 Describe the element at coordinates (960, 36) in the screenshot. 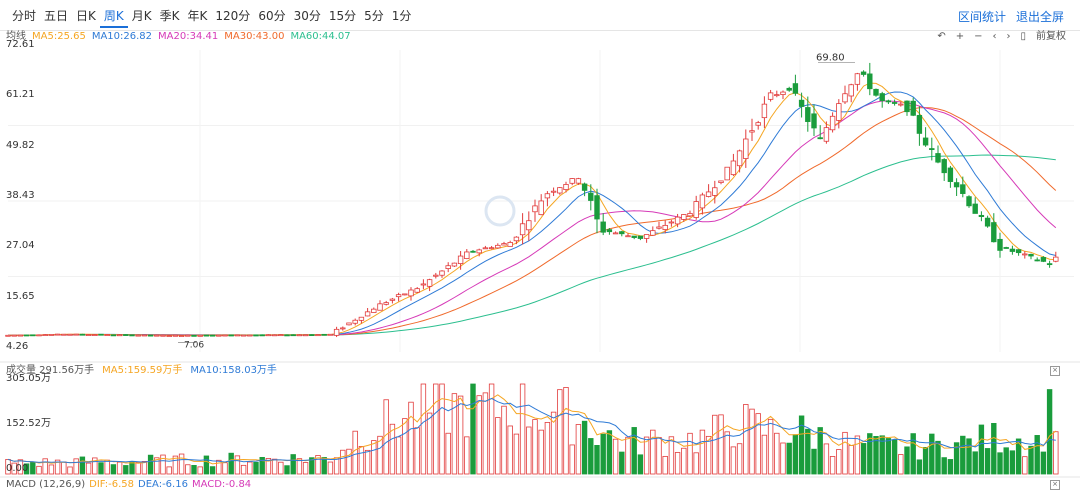

I see `zoom-in-icon: +` at that location.